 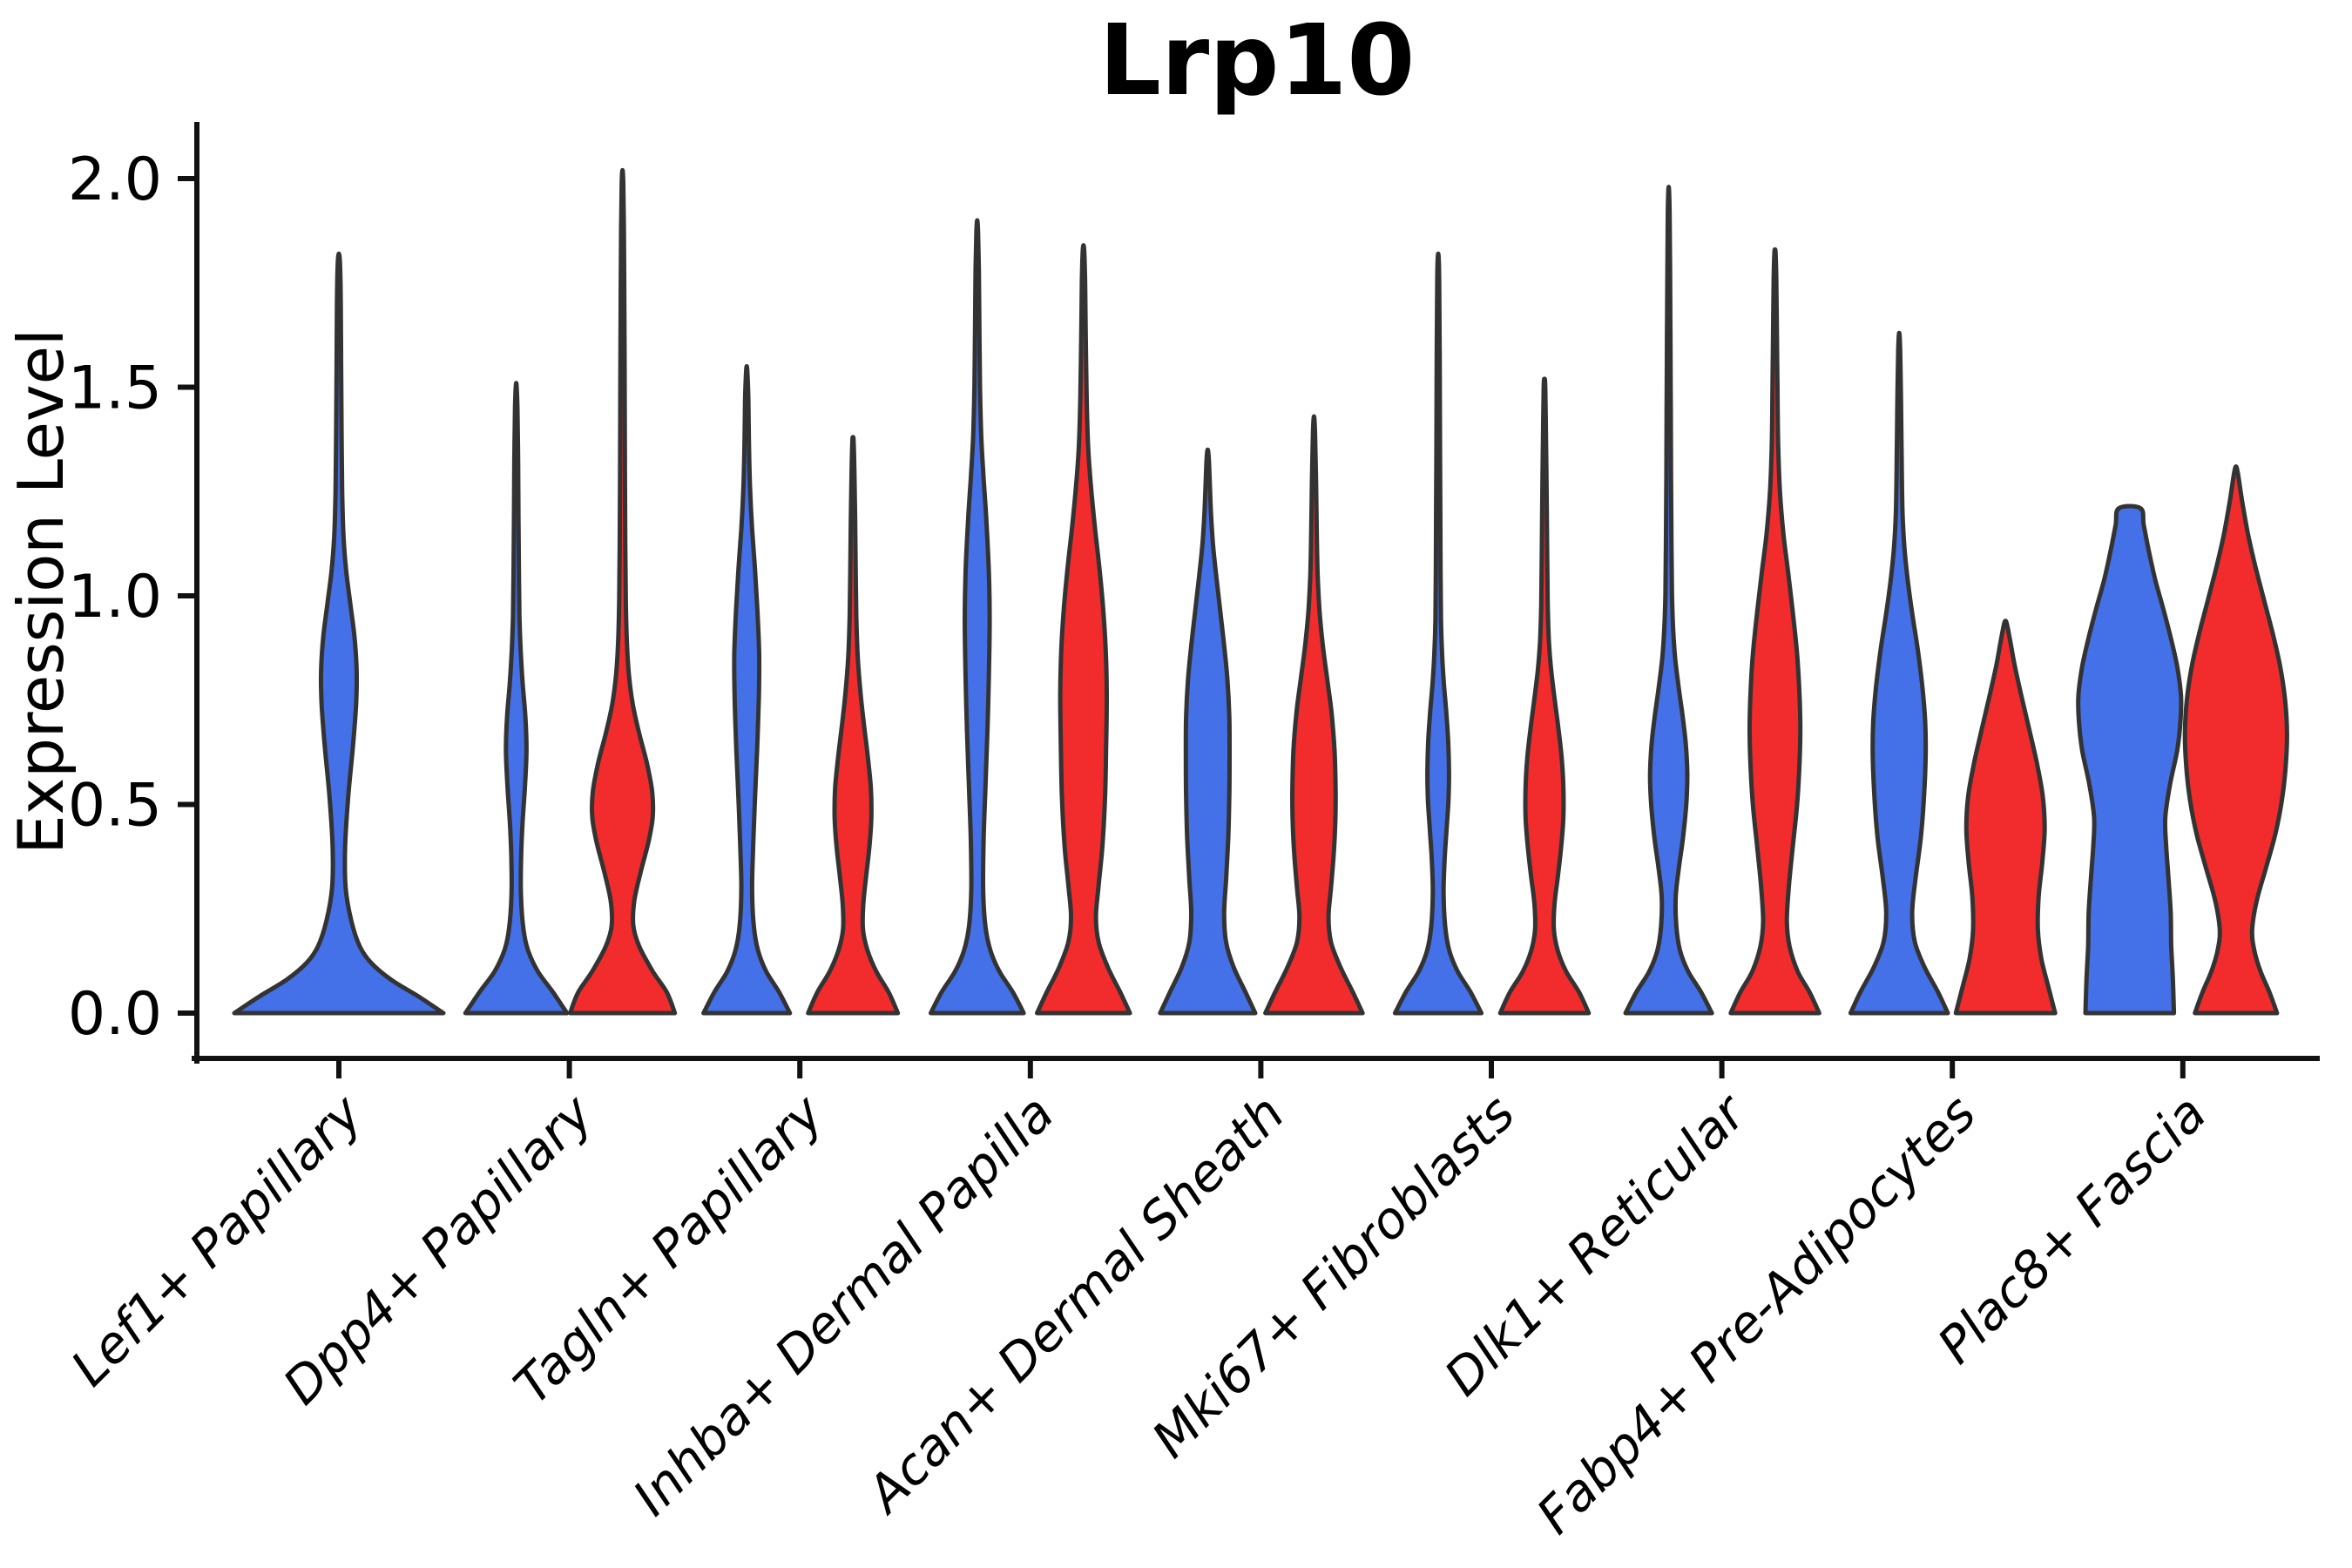 What do you see at coordinates (115, 597) in the screenshot?
I see `y-tick-label-1.0: 1.0` at bounding box center [115, 597].